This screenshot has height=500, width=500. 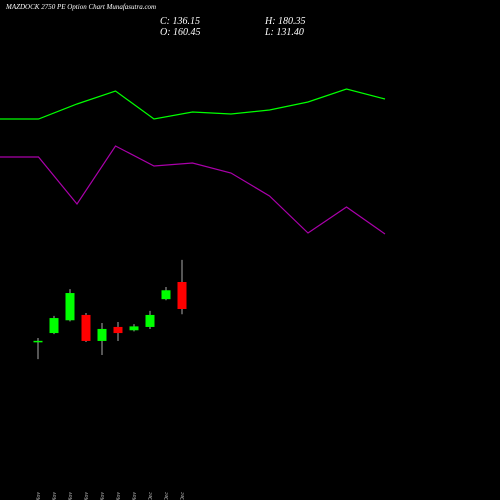 I want to click on x-tick-label: 03 Dec, so click(x=167, y=496).